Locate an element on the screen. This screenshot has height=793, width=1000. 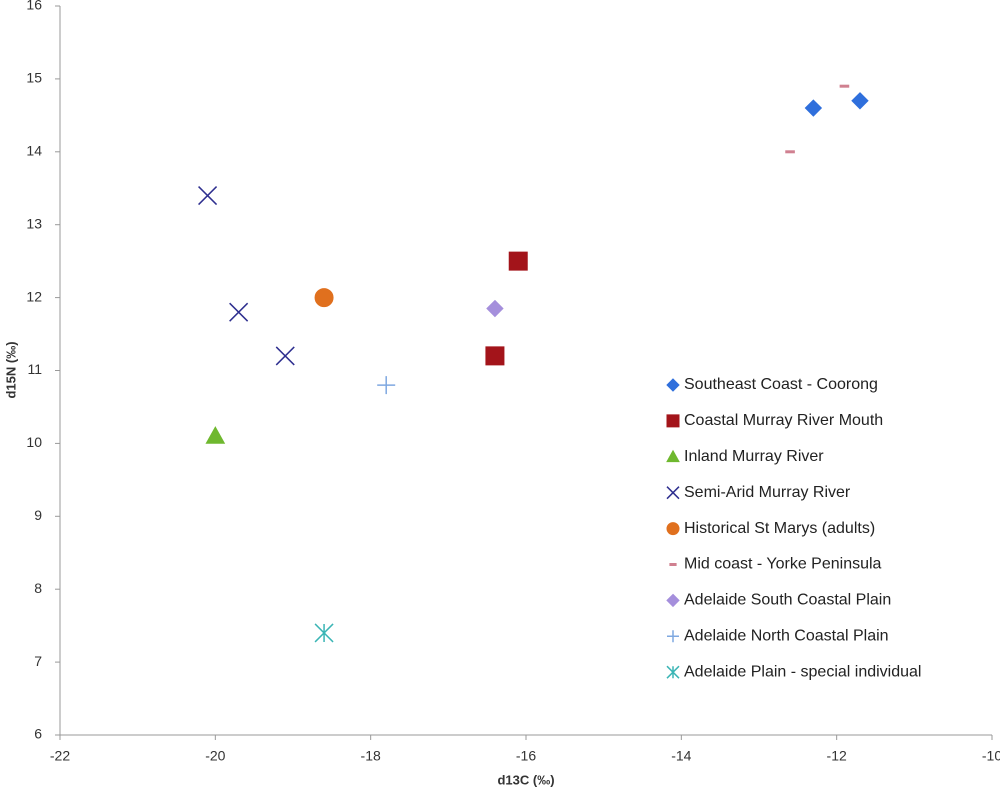
y-tick-label: 9 is located at coordinates (38, 515).